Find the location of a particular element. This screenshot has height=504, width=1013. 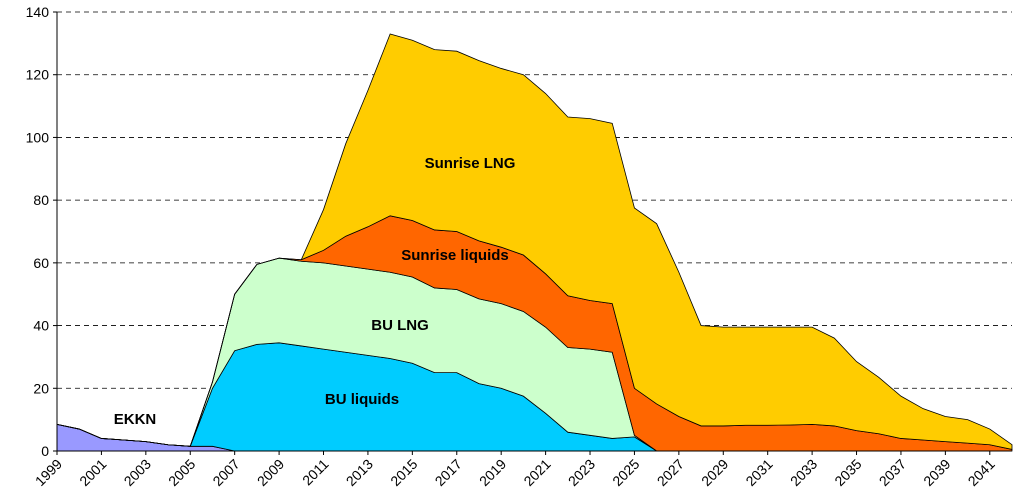

y-tick-label: 80 is located at coordinates (41, 200).